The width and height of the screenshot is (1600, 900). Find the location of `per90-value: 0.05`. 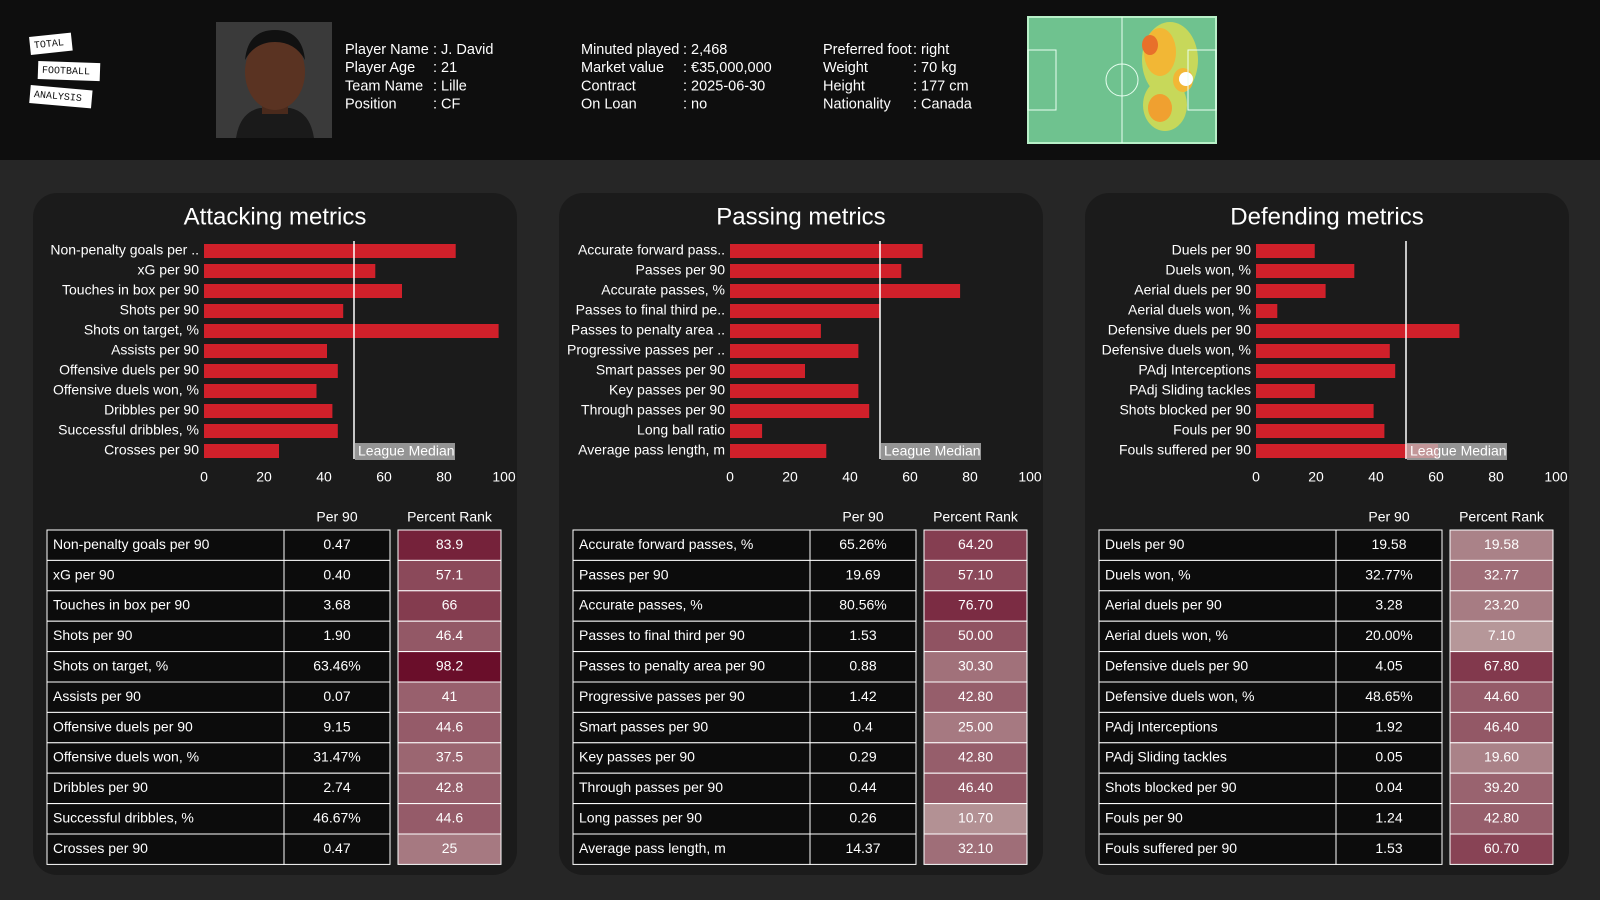

per90-value: 0.05 is located at coordinates (1388, 757).